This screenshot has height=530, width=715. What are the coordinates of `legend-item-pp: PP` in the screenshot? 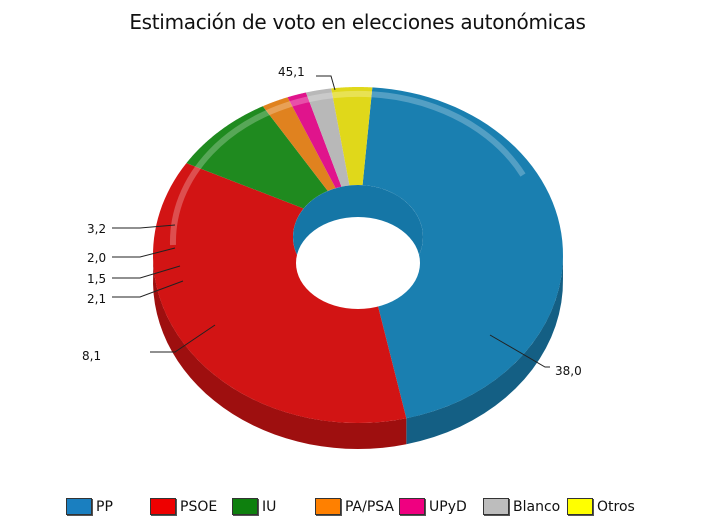 It's located at (89, 506).